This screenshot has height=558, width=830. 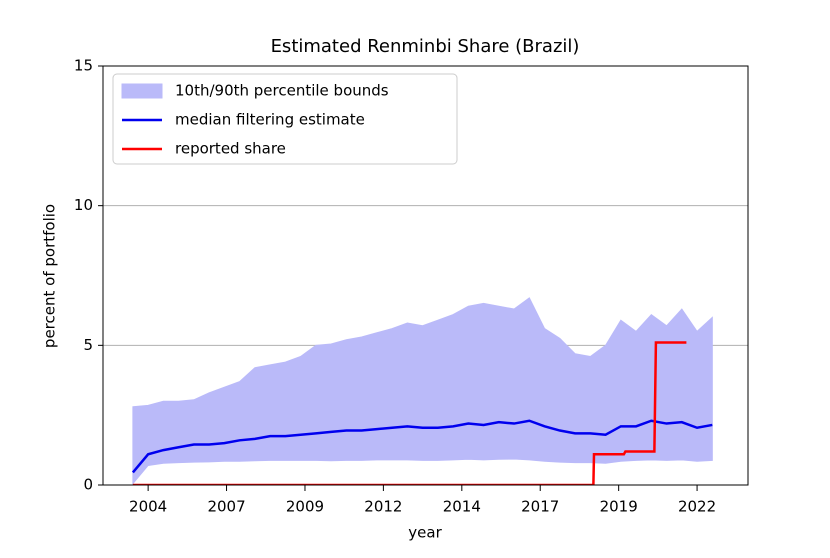 I want to click on legend-label: median filtering estimate, so click(x=270, y=120).